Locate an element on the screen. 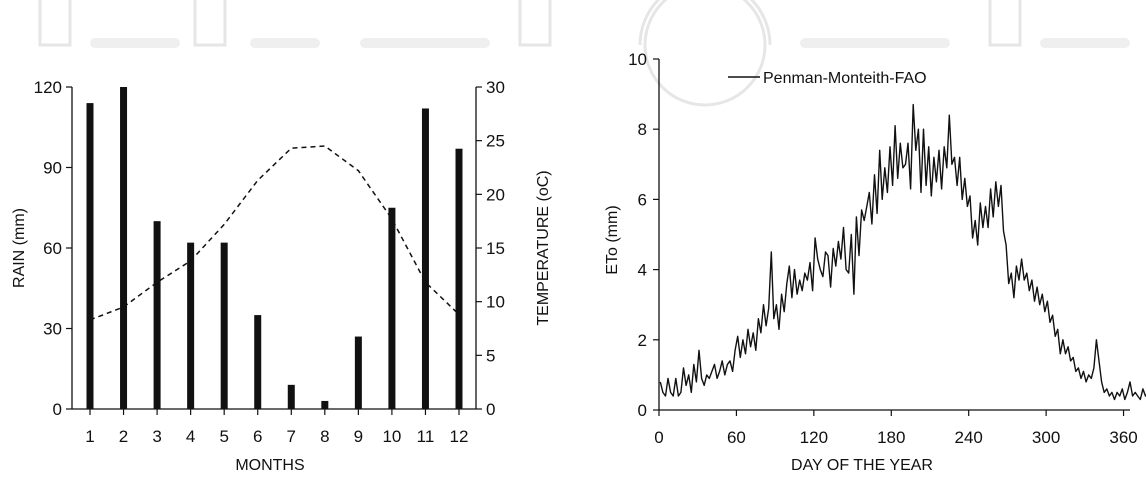  eto-tick-label: 6 is located at coordinates (642, 199).